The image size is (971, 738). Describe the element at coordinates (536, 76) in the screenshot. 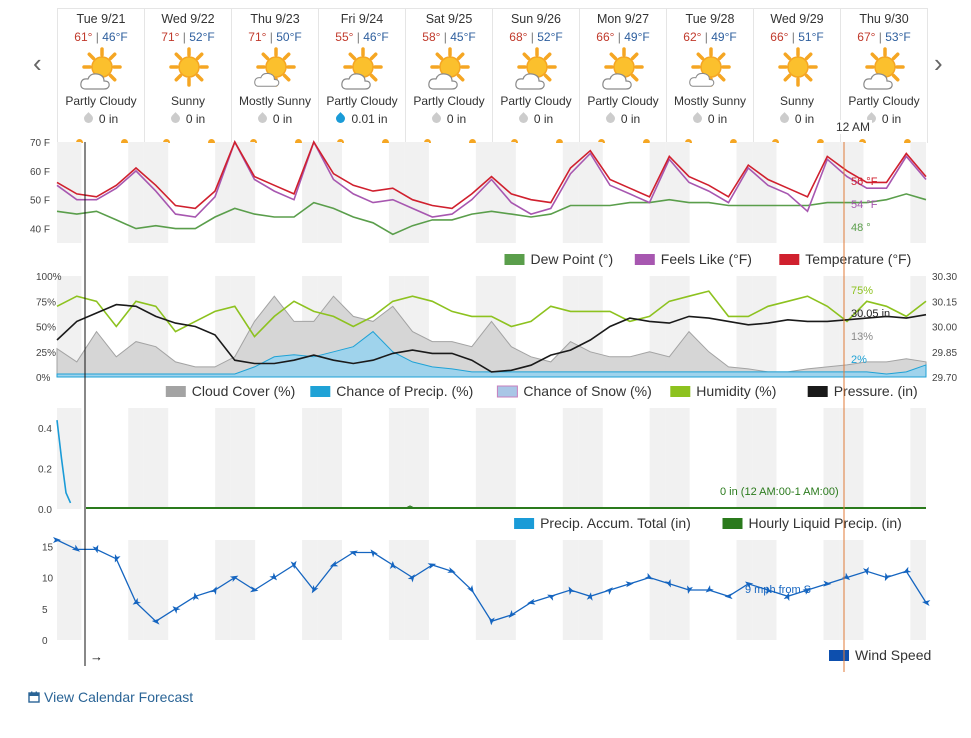

I see `day-card: Sun 9/26 68° | 52°F Partly Cloudy 0 in` at that location.